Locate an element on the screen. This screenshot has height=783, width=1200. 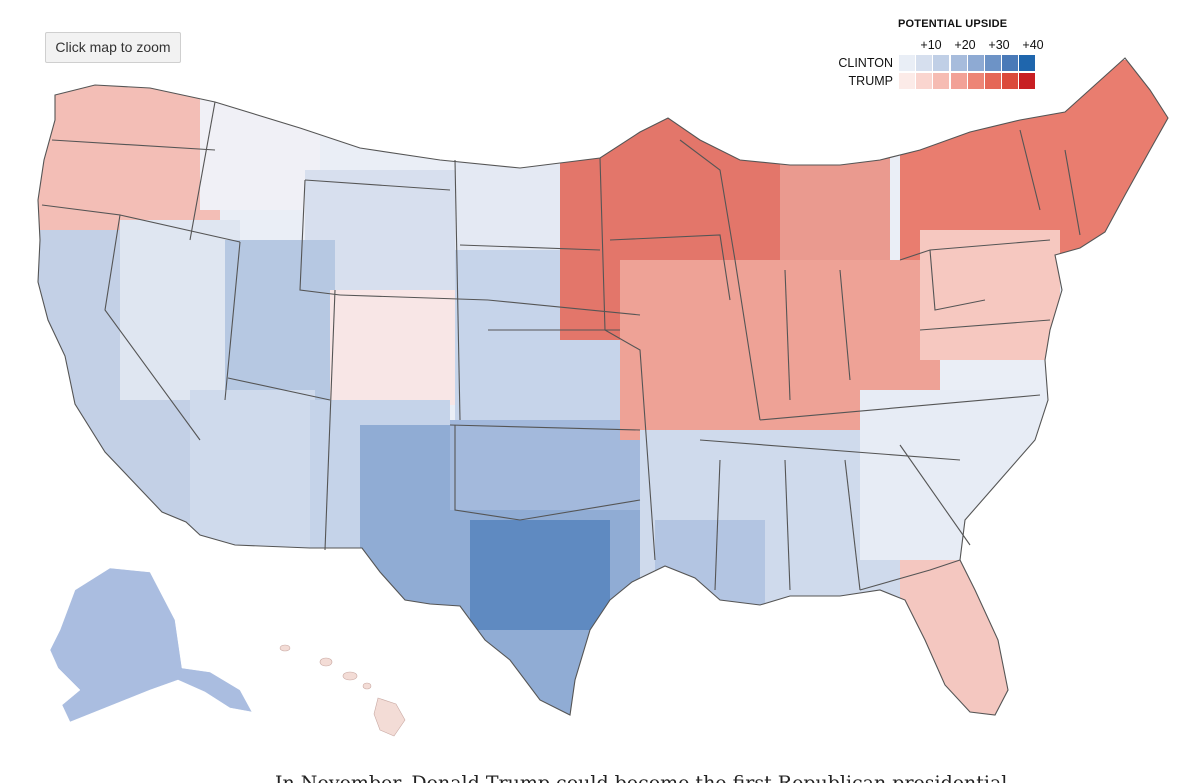
region-mid-atlantic is located at coordinates (990, 295).